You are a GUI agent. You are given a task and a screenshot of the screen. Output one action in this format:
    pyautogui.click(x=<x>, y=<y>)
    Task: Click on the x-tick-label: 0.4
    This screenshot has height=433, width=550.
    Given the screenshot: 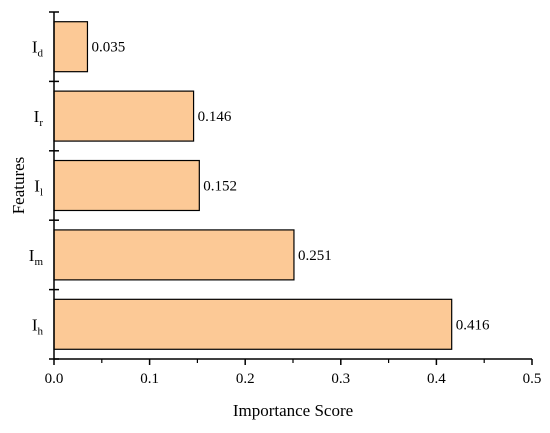 What is the action you would take?
    pyautogui.click(x=436, y=379)
    